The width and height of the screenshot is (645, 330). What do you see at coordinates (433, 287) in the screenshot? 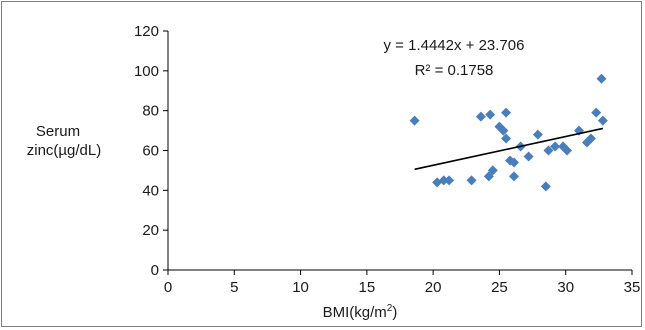
I see `x-tick-label: 20` at bounding box center [433, 287].